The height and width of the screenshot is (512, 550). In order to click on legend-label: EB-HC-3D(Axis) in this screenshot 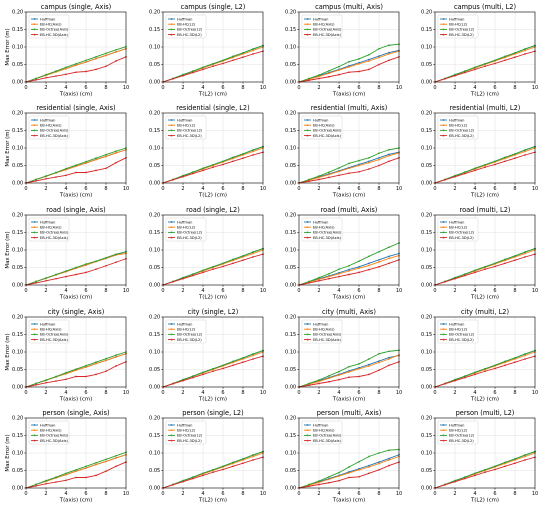, I will do `click(54, 441)`.